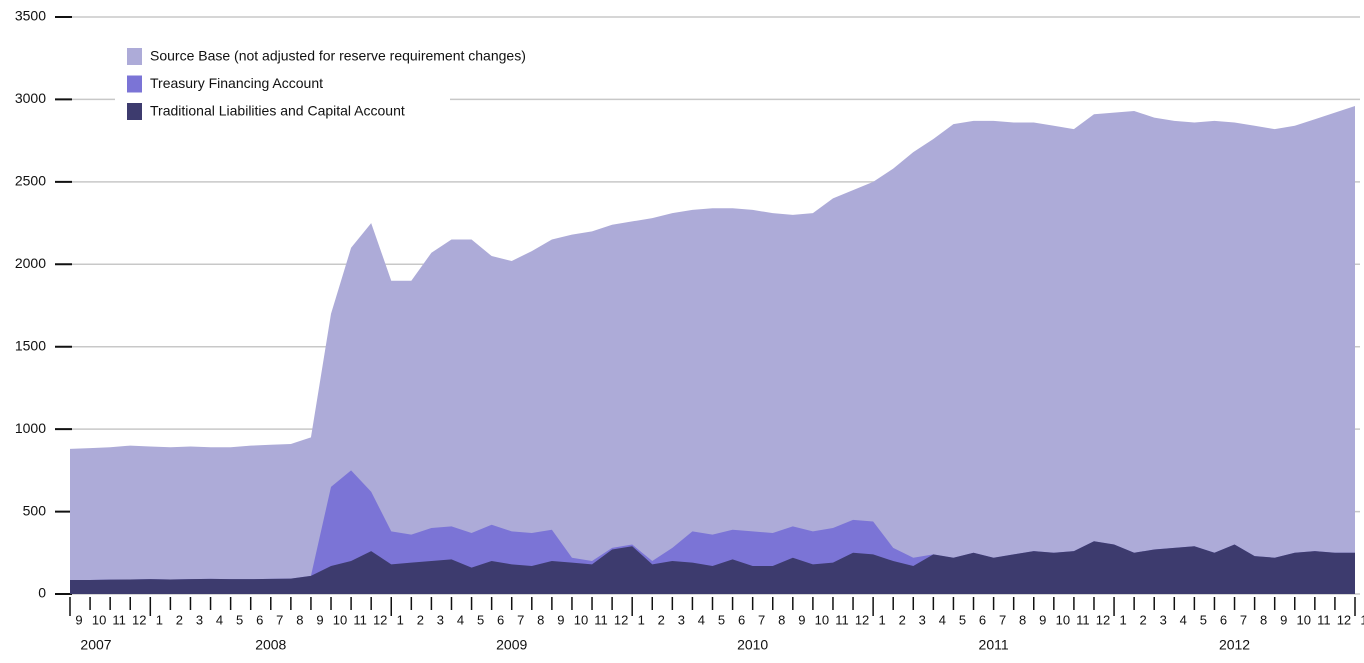  Describe the element at coordinates (42, 593) in the screenshot. I see `y-tick-label: 0` at that location.